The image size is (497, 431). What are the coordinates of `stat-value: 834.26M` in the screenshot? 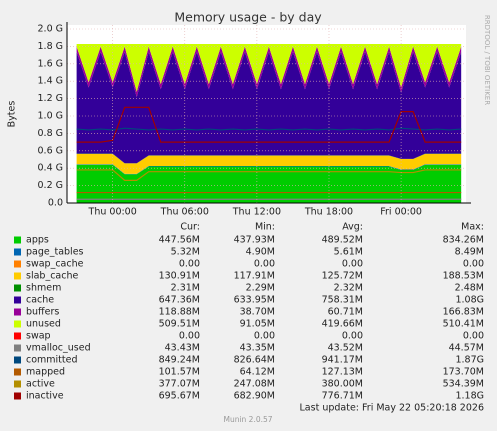 It's located at (463, 240).